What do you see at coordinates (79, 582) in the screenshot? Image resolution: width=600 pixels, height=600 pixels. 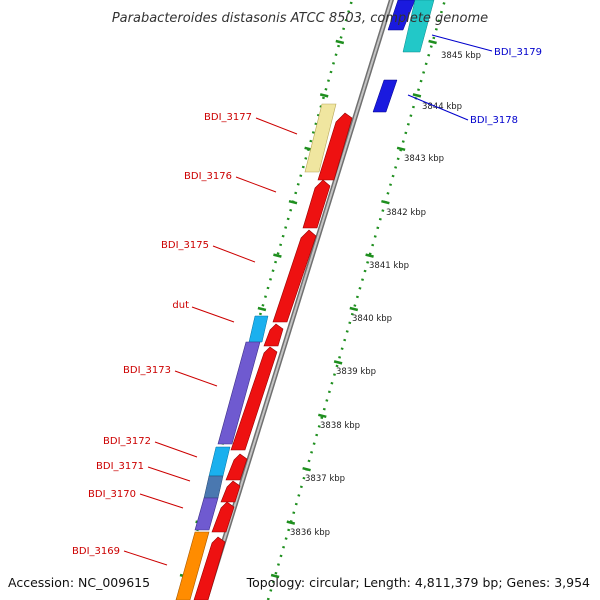 I see `accession-text: Accession: NC_009615` at bounding box center [79, 582].